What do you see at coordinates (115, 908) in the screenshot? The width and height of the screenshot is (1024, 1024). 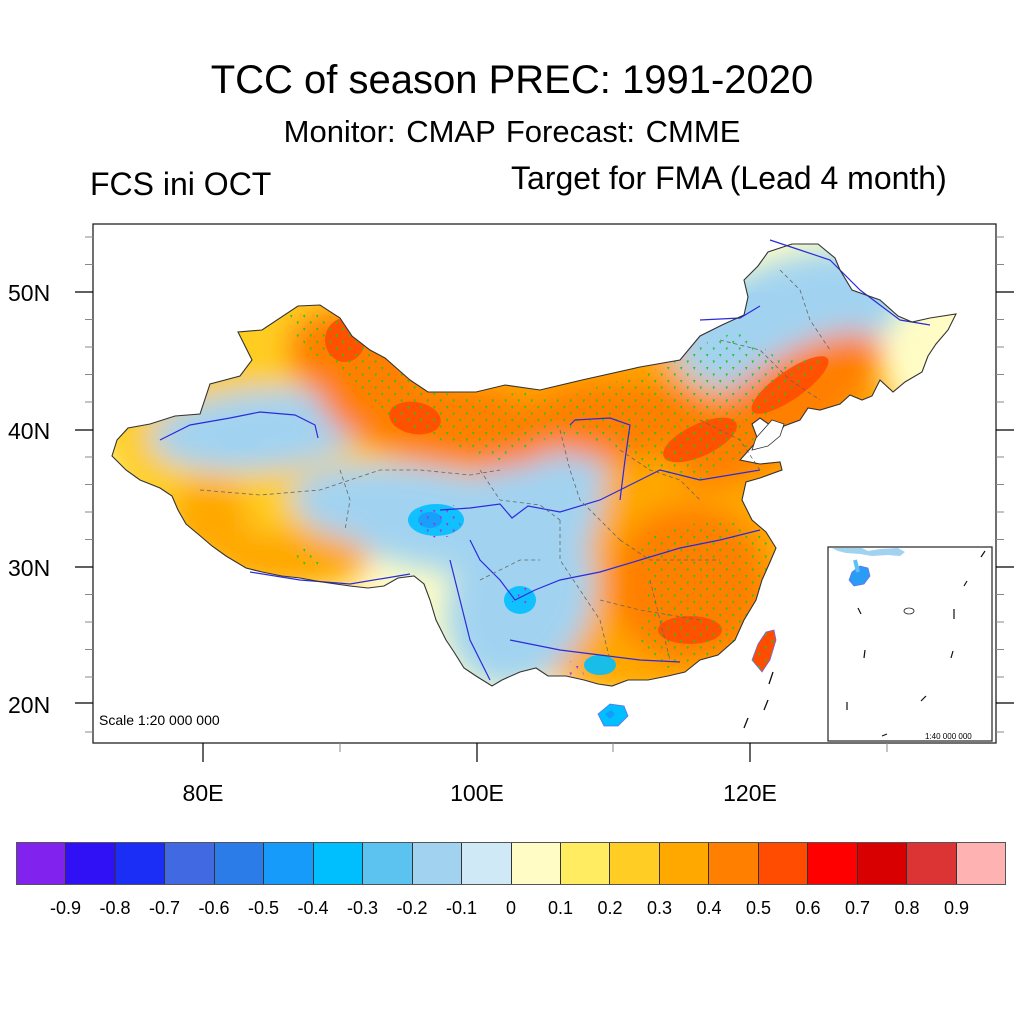 I see `colorbar-tick-label: -0.8` at bounding box center [115, 908].